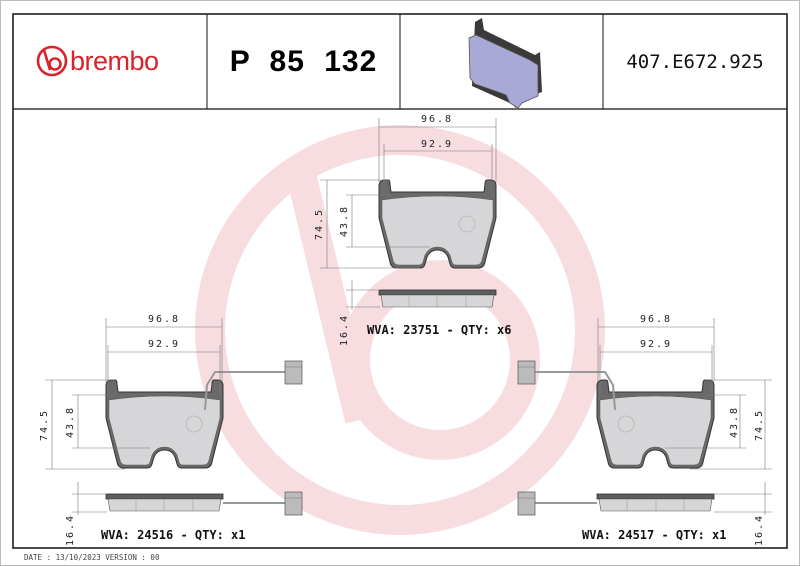  Describe the element at coordinates (52, 61) in the screenshot. I see `brembo-logo-icon` at that location.